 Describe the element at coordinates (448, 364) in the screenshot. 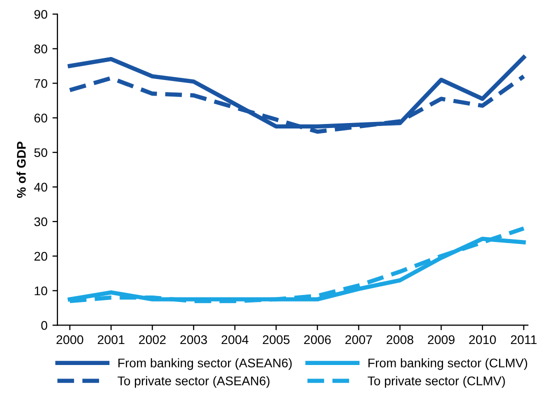

I see `legend-label: From banking sector (CLMV)` at that location.